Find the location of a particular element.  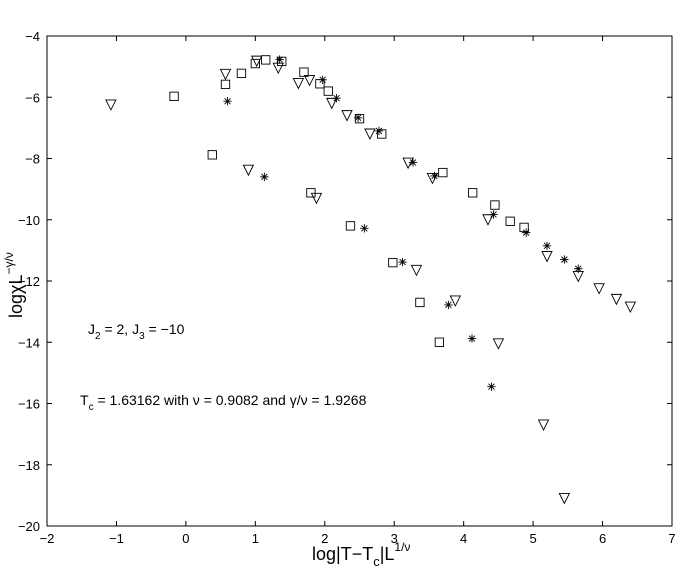

y-tick-label: −6 is located at coordinates (32, 97).